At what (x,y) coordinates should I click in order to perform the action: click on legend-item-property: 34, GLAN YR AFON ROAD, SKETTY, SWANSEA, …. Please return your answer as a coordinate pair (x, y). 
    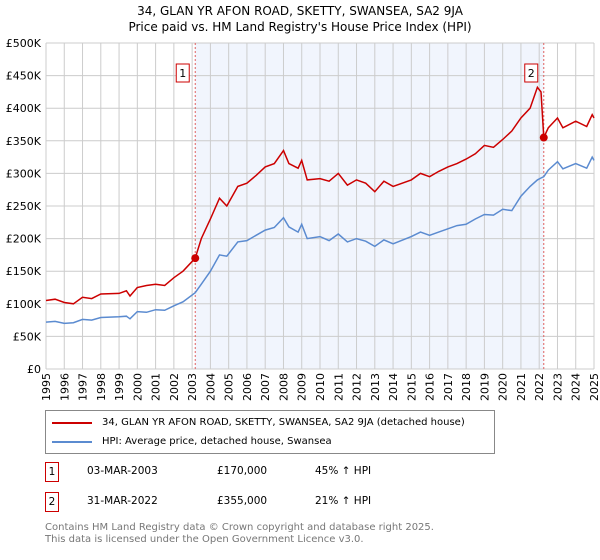
    Looking at the image, I should click on (258, 422).